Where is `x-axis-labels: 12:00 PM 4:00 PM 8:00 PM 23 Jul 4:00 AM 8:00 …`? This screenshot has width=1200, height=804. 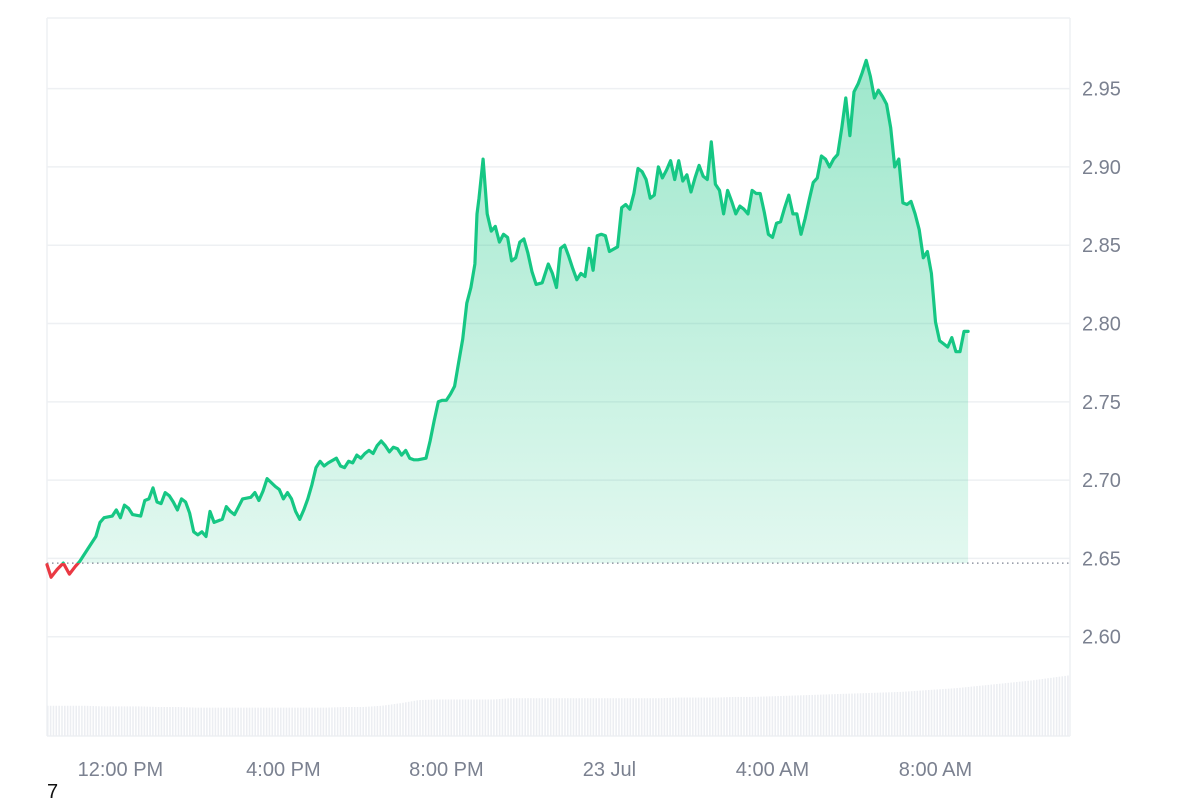
x-axis-labels: 12:00 PM 4:00 PM 8:00 PM 23 Jul 4:00 AM 8:00 … is located at coordinates (525, 770).